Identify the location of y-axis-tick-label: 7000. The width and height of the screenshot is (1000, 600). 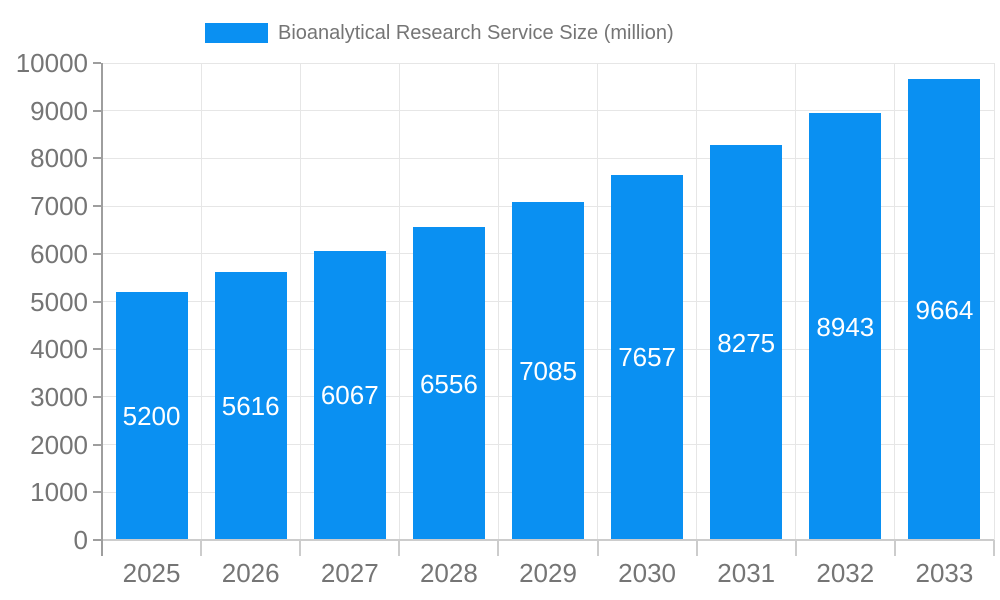
(59, 206).